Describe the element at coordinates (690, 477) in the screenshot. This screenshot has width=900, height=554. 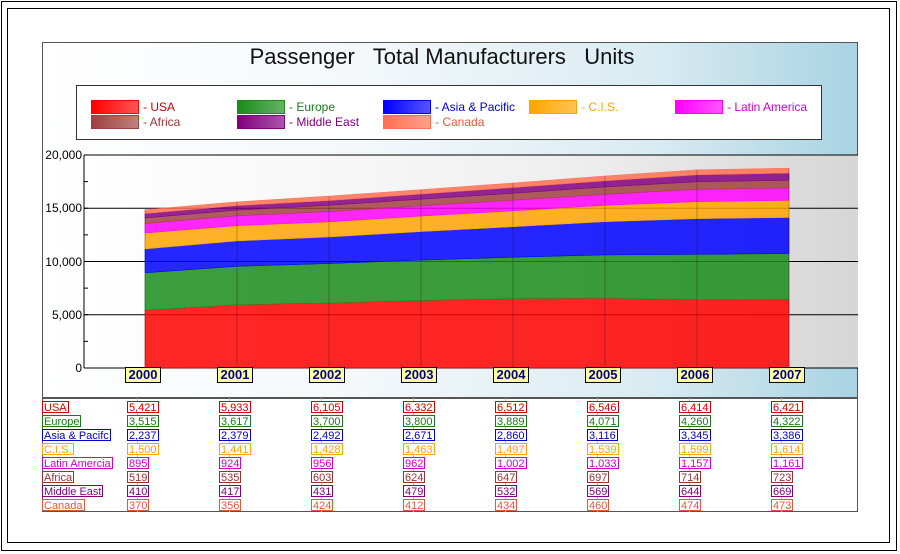
I see `table-cell: 714` at that location.